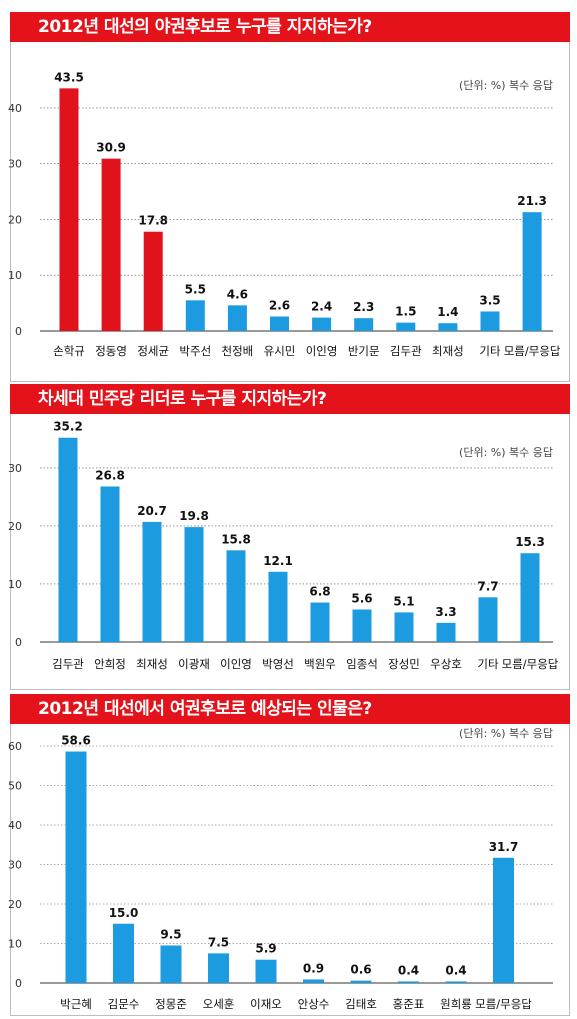 The width and height of the screenshot is (577, 1019). I want to click on data-label: 5.9, so click(265, 949).